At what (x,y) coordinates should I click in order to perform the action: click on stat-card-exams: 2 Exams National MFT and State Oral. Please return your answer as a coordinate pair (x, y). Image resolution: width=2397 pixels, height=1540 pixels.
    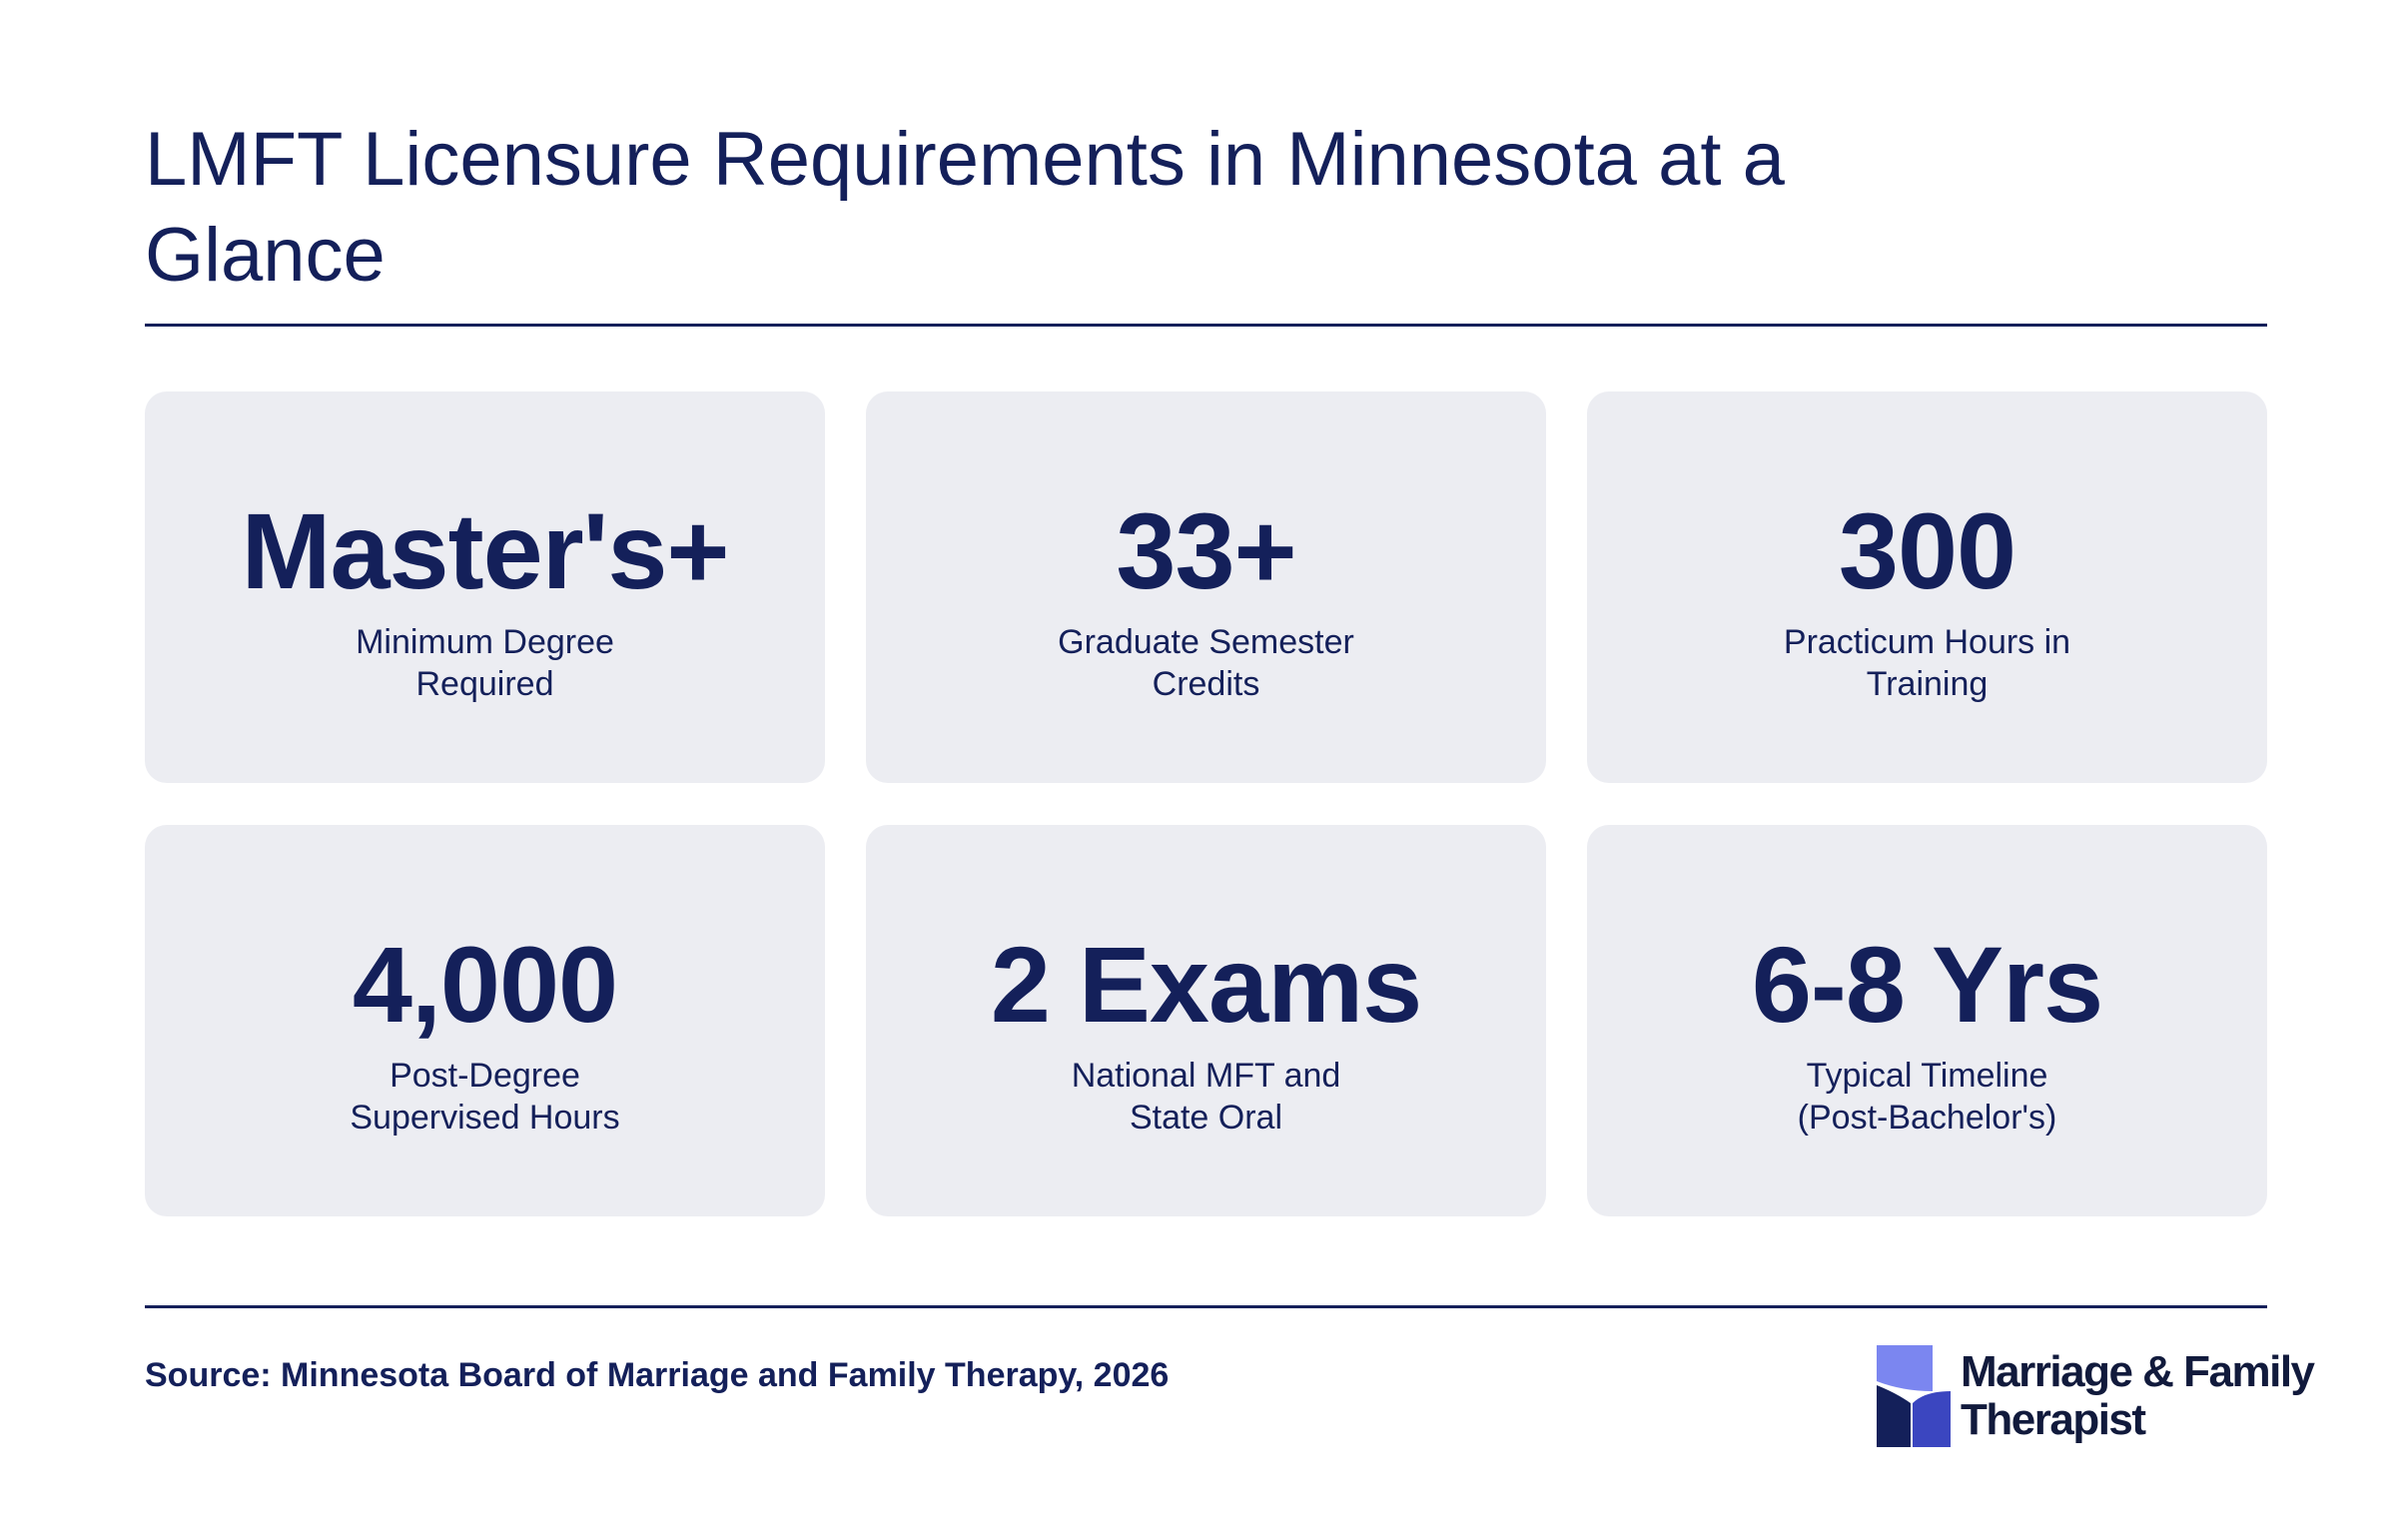
    Looking at the image, I should click on (1206, 1021).